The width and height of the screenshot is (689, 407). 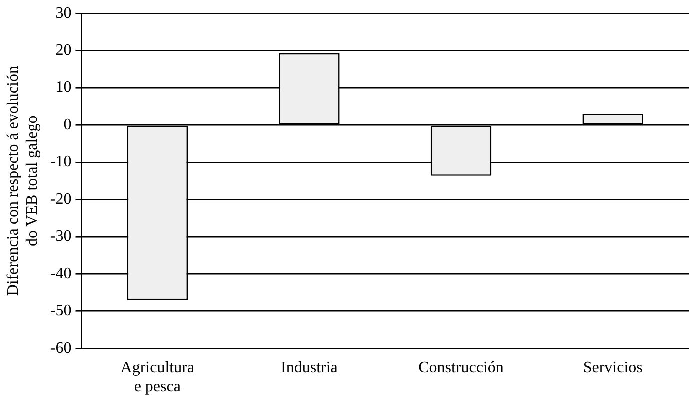 What do you see at coordinates (61, 199) in the screenshot?
I see `y-tick-label: -20` at bounding box center [61, 199].